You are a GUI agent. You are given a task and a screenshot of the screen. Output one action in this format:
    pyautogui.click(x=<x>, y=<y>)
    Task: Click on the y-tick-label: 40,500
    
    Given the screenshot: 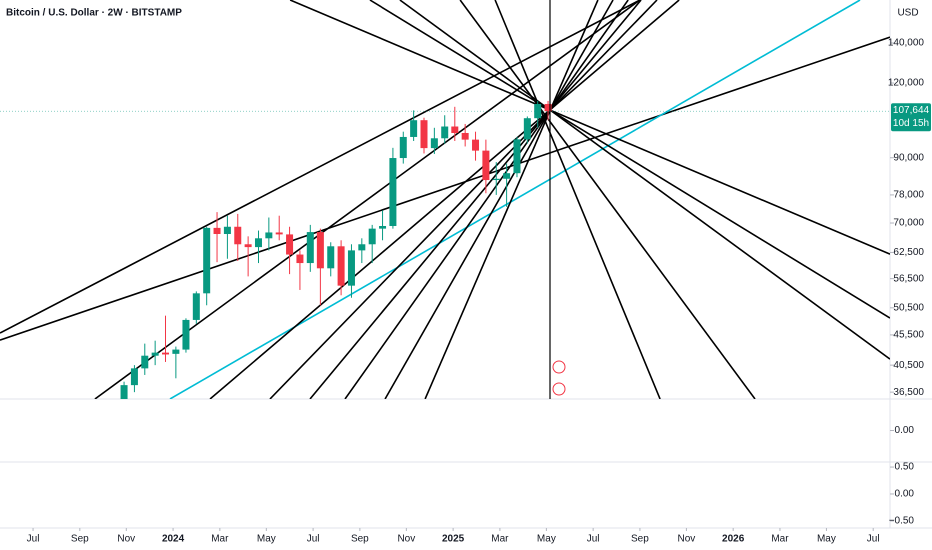 What is the action you would take?
    pyautogui.click(x=908, y=365)
    